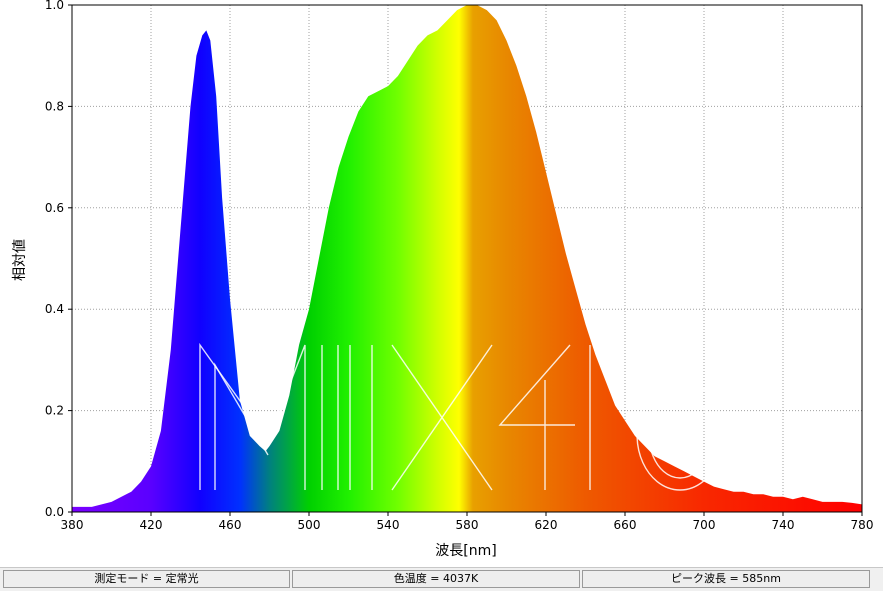  Describe the element at coordinates (546, 525) in the screenshot. I see `x-tick-label: 620` at that location.